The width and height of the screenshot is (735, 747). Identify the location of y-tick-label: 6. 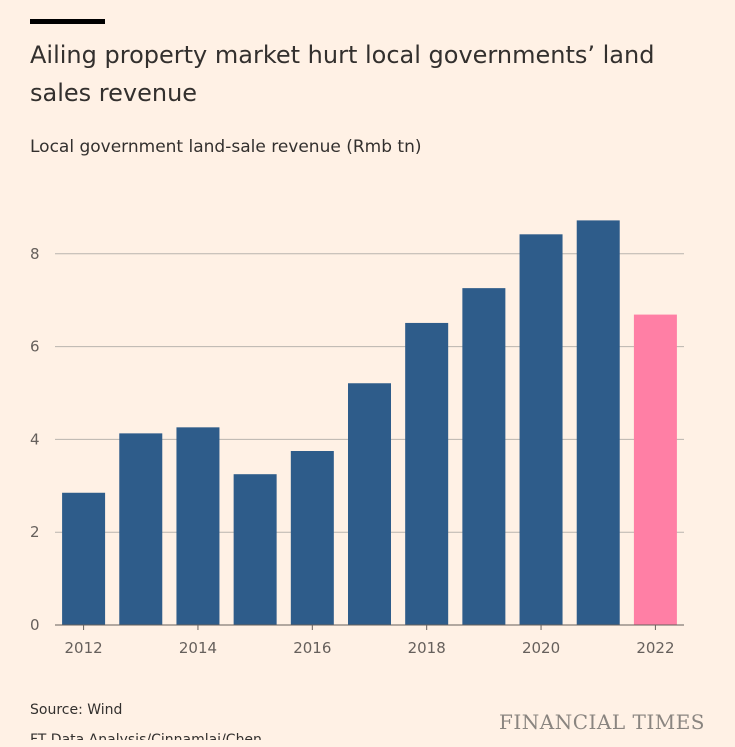
(35, 347).